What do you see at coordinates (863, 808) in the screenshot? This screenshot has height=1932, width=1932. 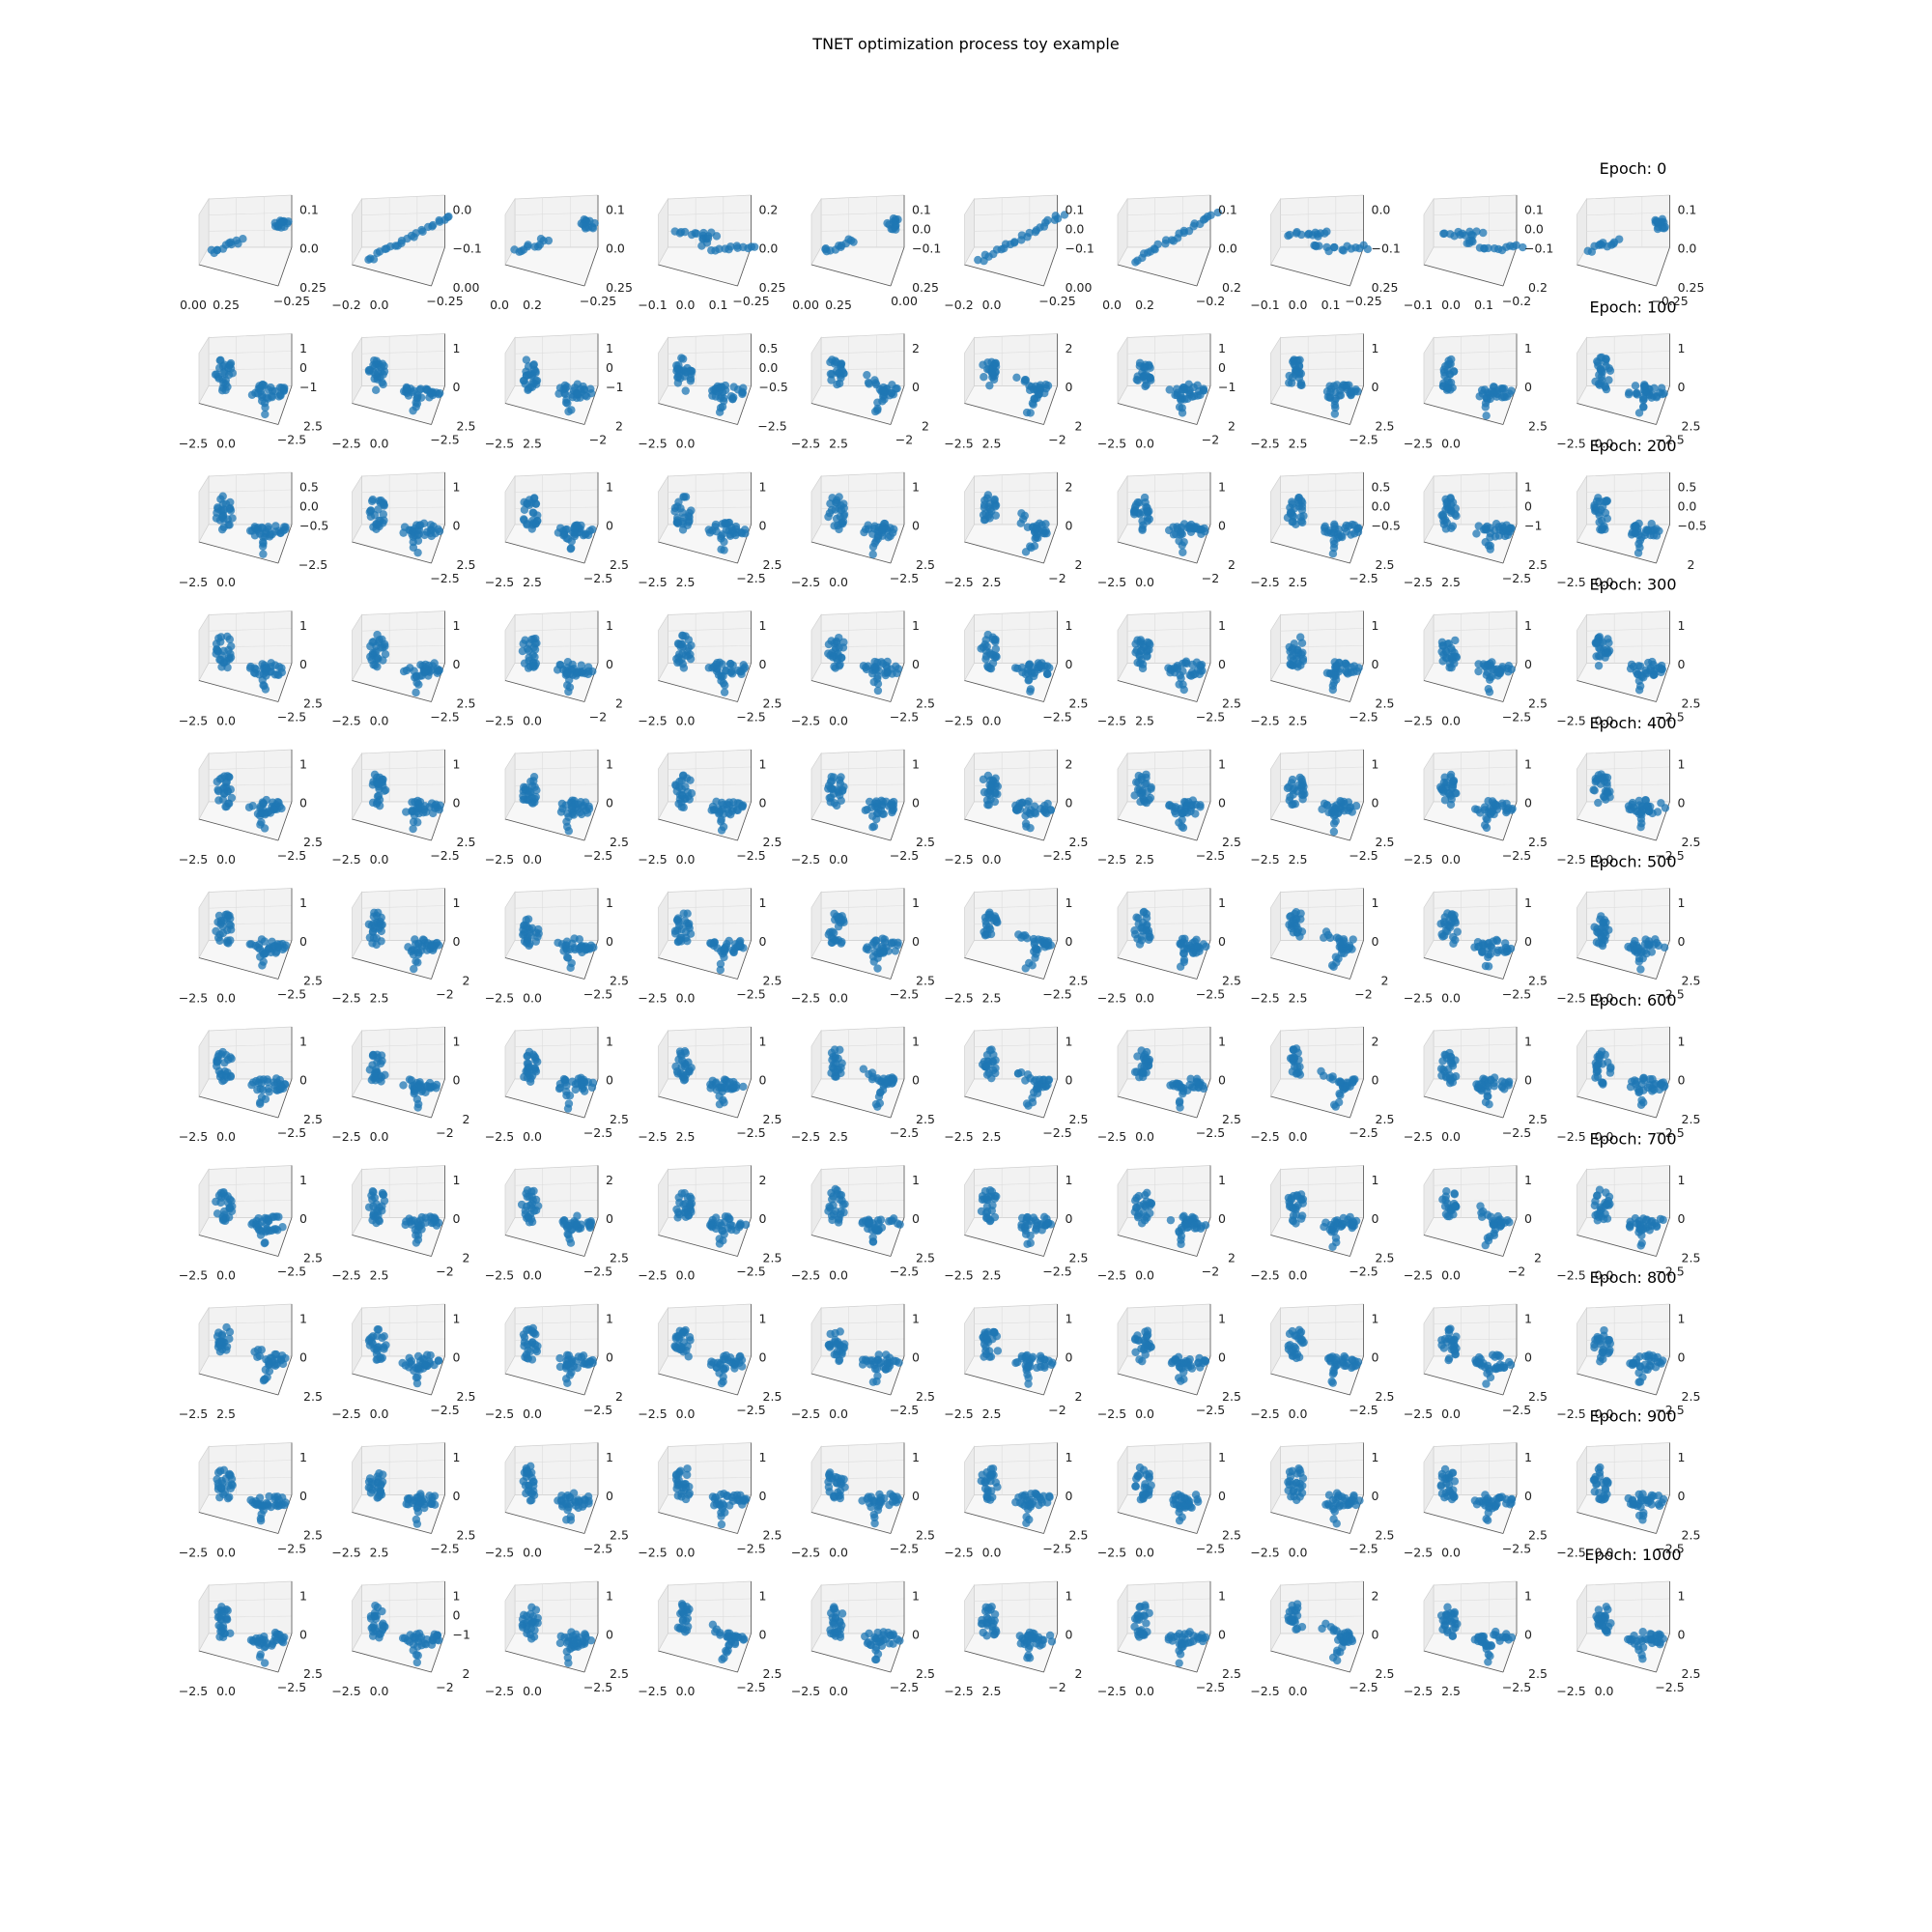 I see `subplot-4-4: 10−2.5 0.02.5−2.5` at bounding box center [863, 808].